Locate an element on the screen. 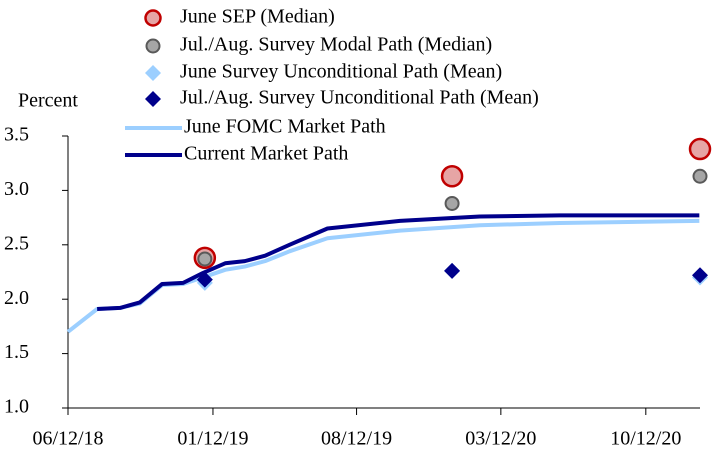 This screenshot has height=451, width=715. legend-label: June SEP (Median) is located at coordinates (257, 17).